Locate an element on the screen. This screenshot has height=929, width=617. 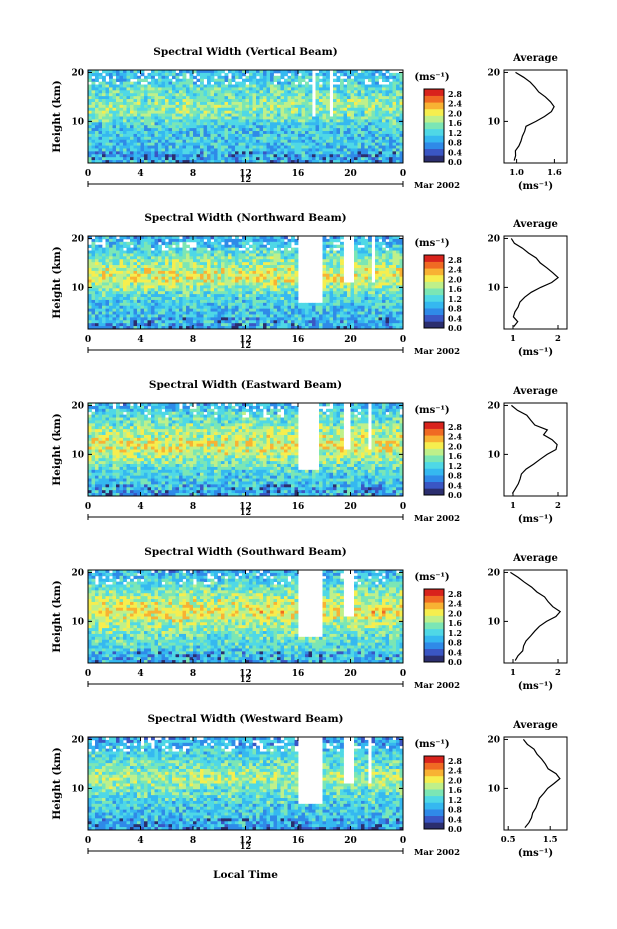
heatmap-cells is located at coordinates (246, 117).